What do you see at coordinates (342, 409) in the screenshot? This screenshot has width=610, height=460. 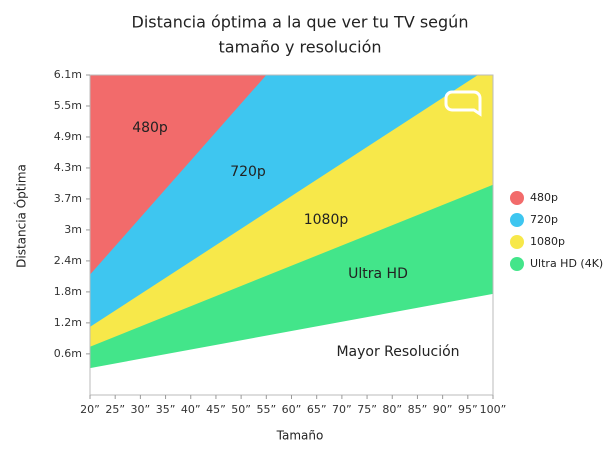 I see `x-tick-label: 70”` at bounding box center [342, 409].